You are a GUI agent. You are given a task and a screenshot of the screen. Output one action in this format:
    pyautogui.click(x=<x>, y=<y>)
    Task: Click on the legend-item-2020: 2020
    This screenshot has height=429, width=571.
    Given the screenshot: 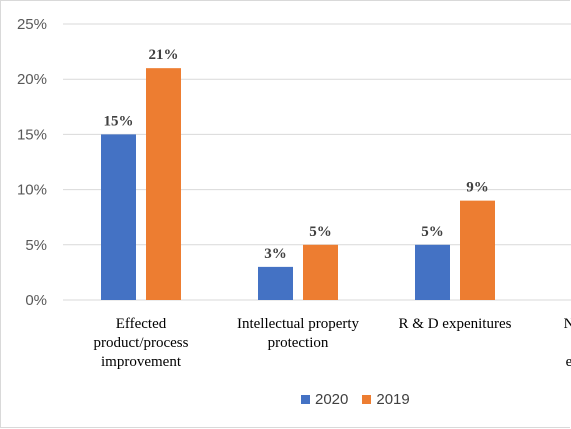 What is the action you would take?
    pyautogui.click(x=324, y=399)
    